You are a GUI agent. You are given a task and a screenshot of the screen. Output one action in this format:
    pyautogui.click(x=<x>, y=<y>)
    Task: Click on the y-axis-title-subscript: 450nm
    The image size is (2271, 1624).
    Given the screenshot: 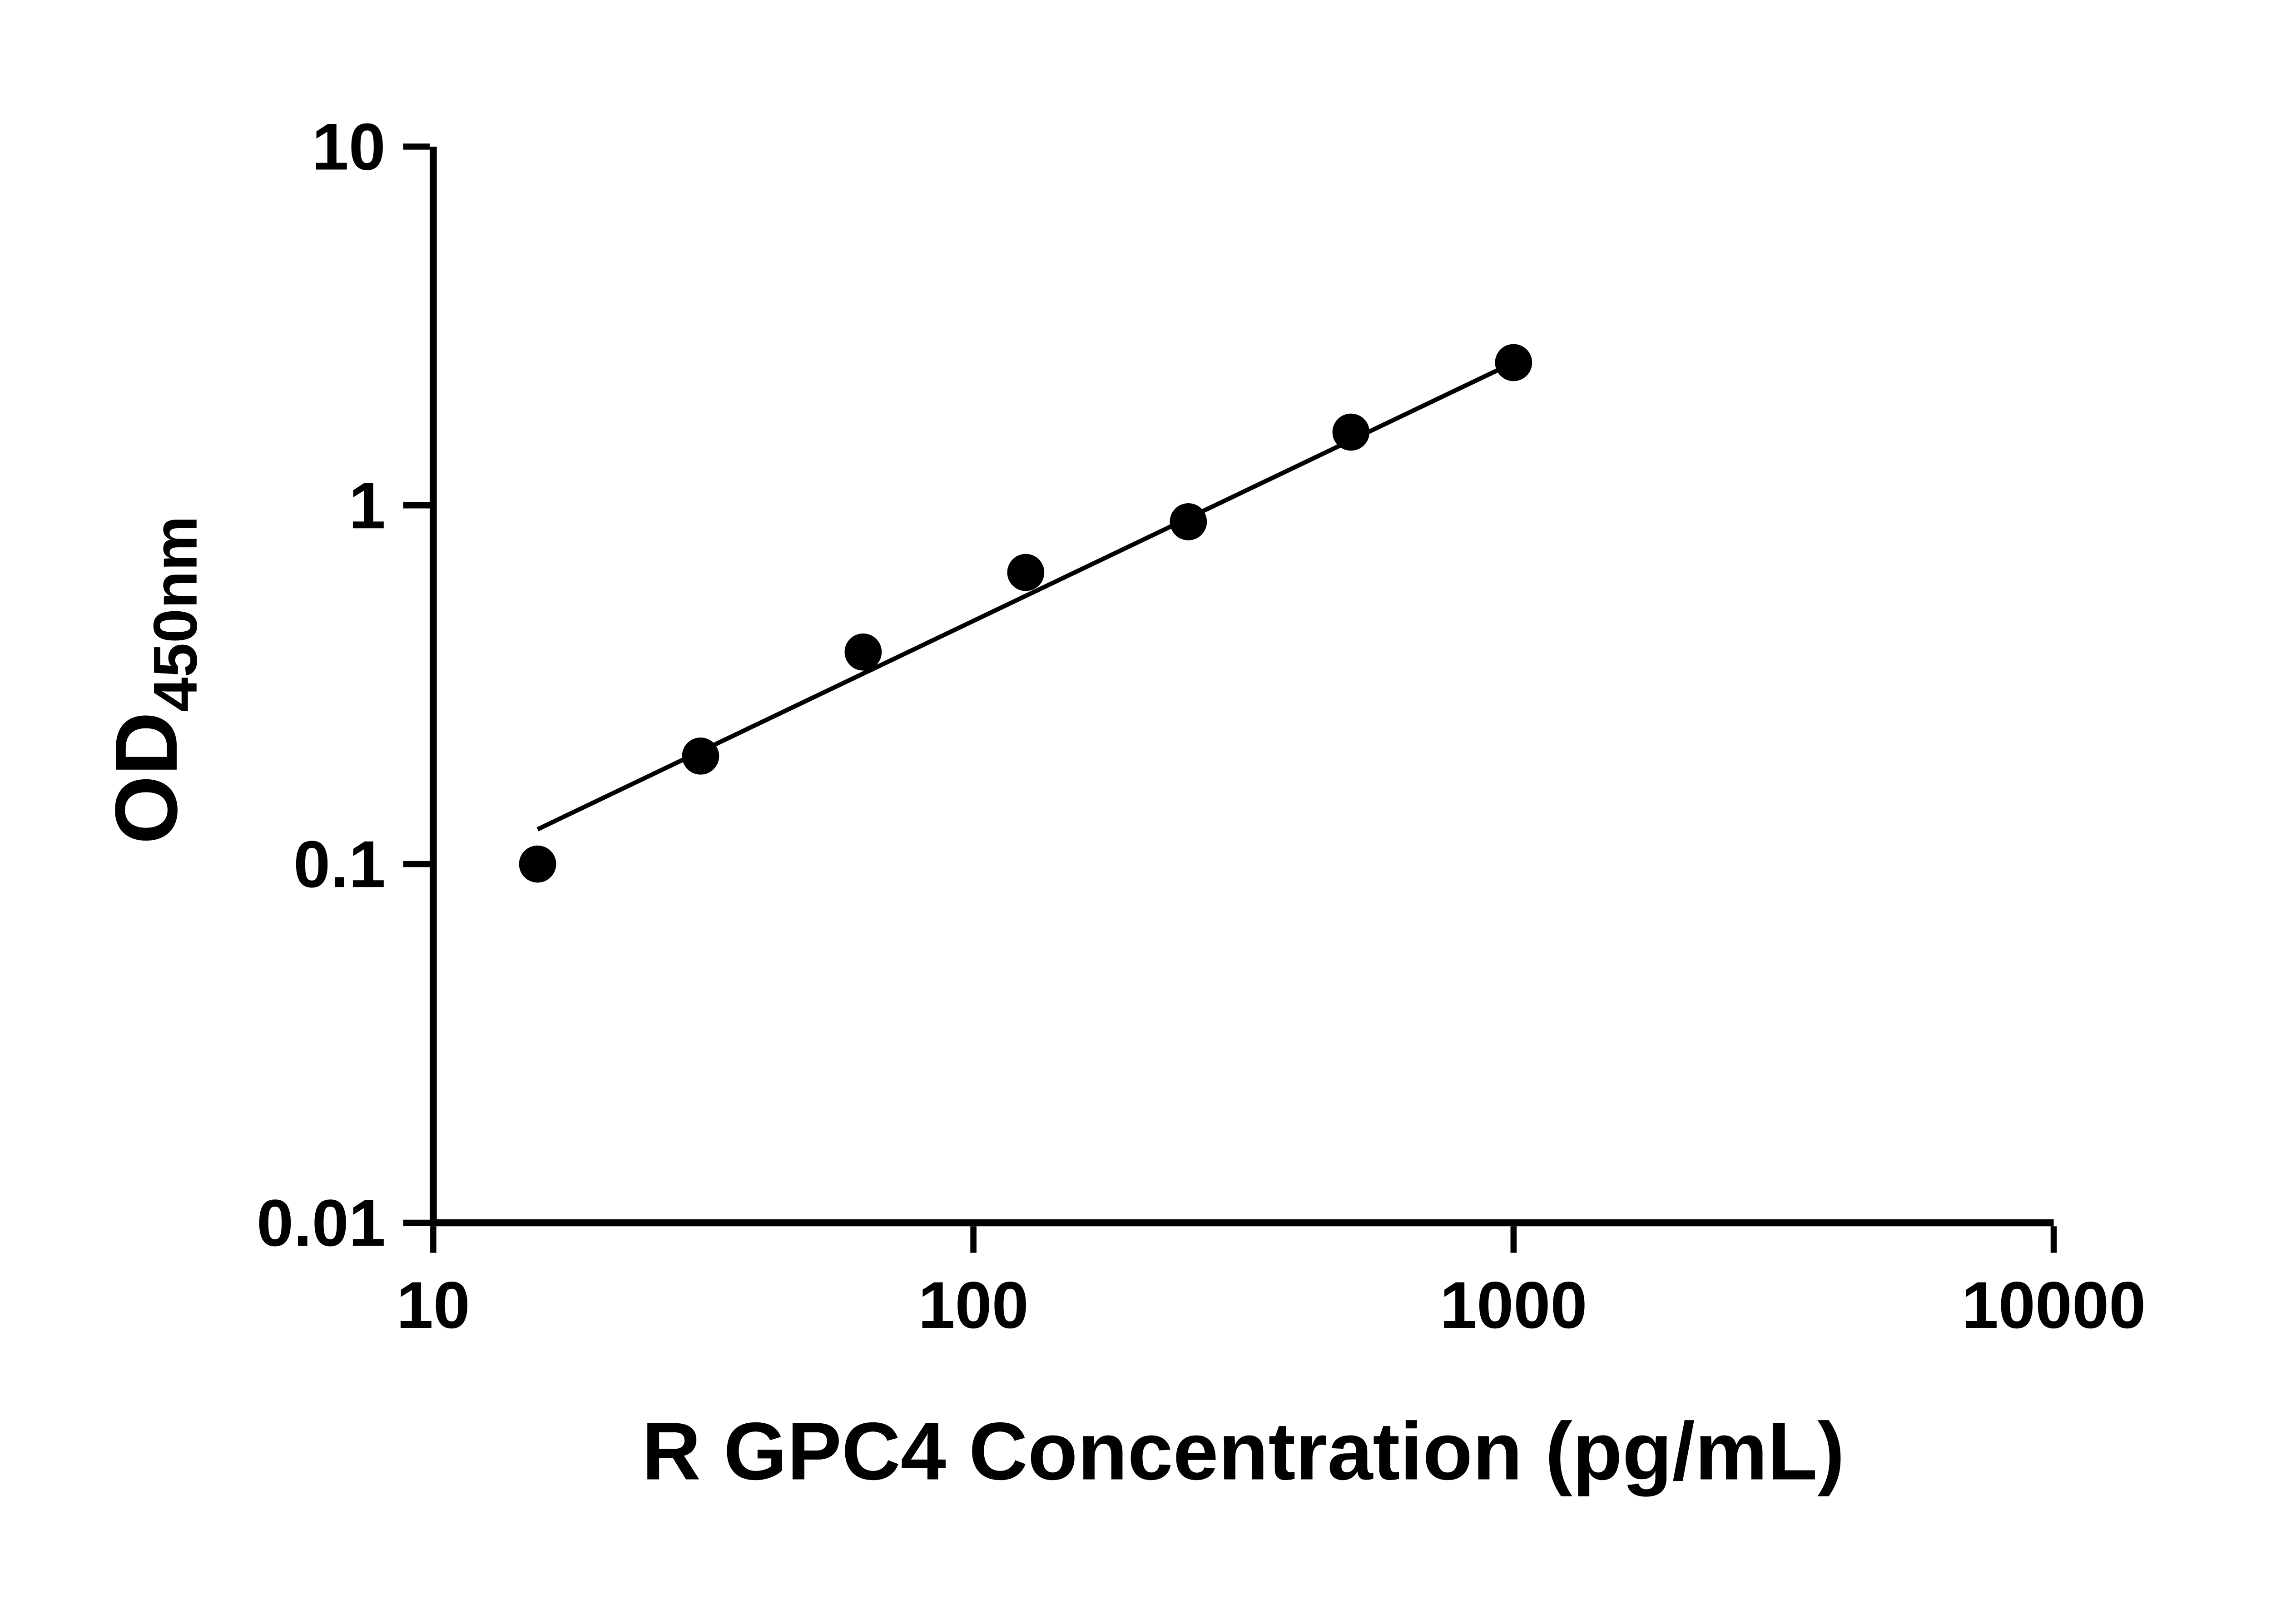 What is the action you would take?
    pyautogui.click(x=175, y=614)
    